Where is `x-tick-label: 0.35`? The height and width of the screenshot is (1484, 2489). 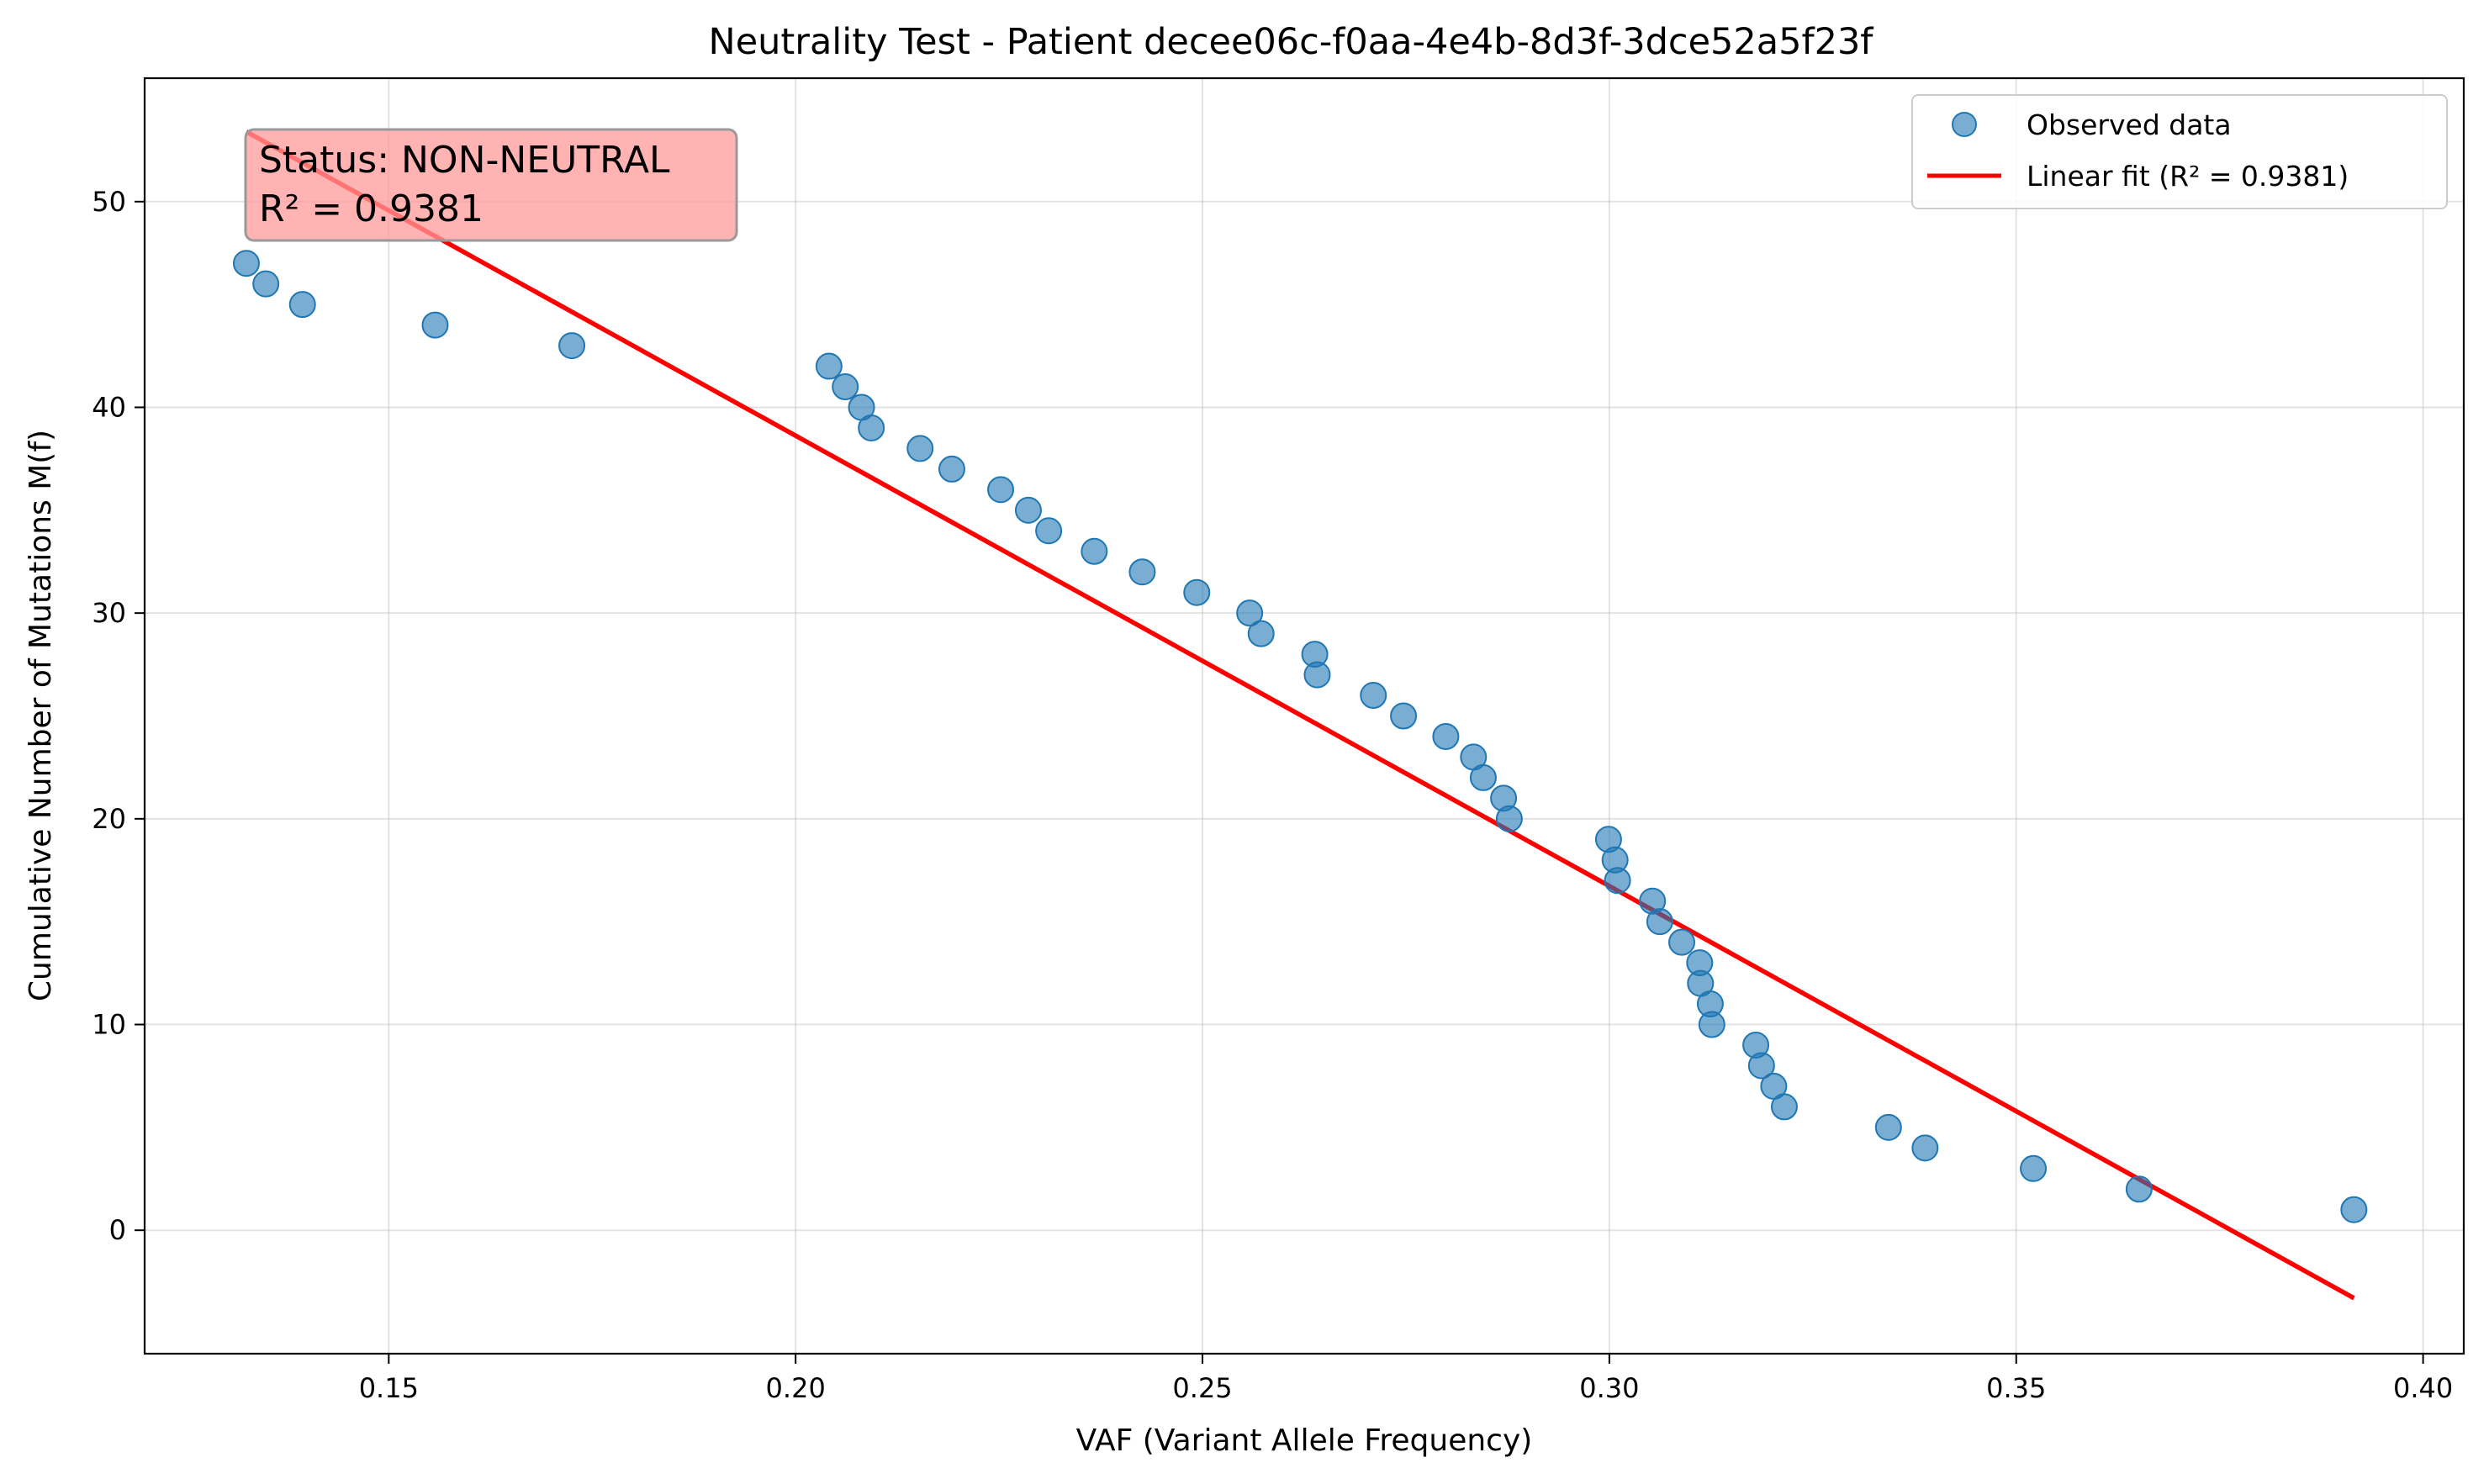 x-tick-label: 0.35 is located at coordinates (2016, 1388).